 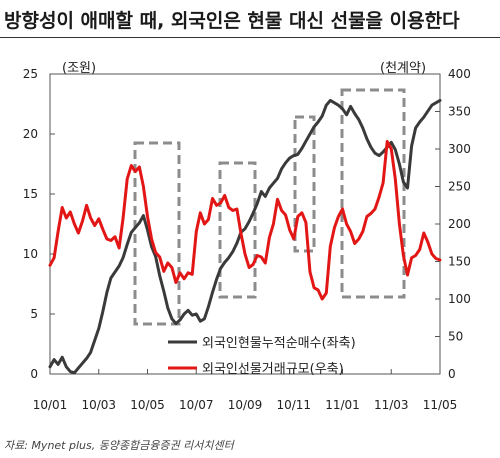 What do you see at coordinates (262, 356) in the screenshot?
I see `legend: 외국인현물누적순매수(좌축) 외국인선물거래규모(우축)` at bounding box center [262, 356].